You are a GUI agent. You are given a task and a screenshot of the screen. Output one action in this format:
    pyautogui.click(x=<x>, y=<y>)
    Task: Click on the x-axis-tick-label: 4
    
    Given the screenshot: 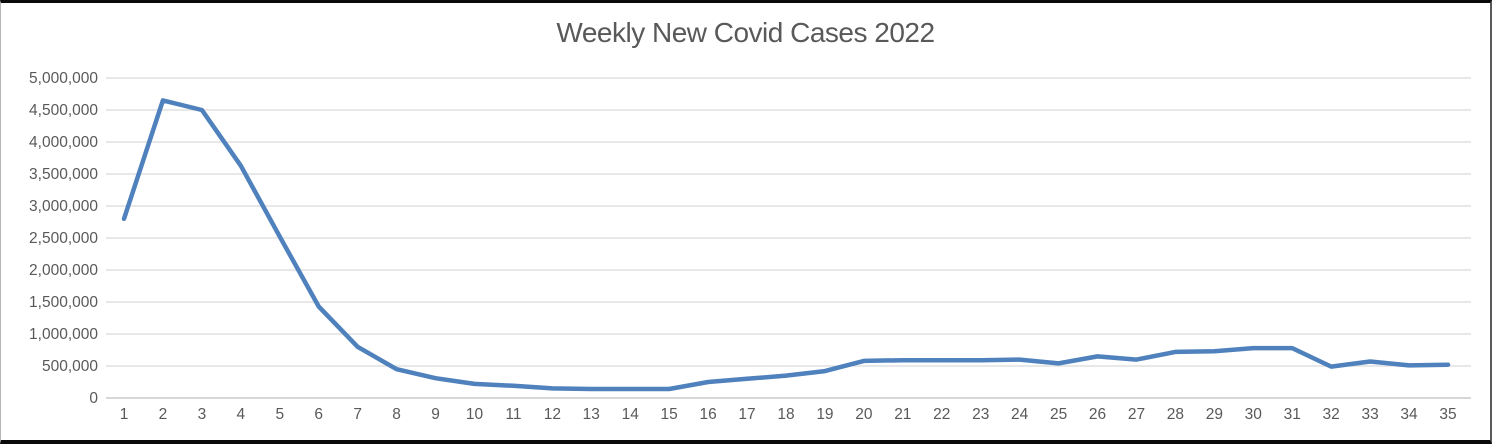 What is the action you would take?
    pyautogui.click(x=241, y=414)
    